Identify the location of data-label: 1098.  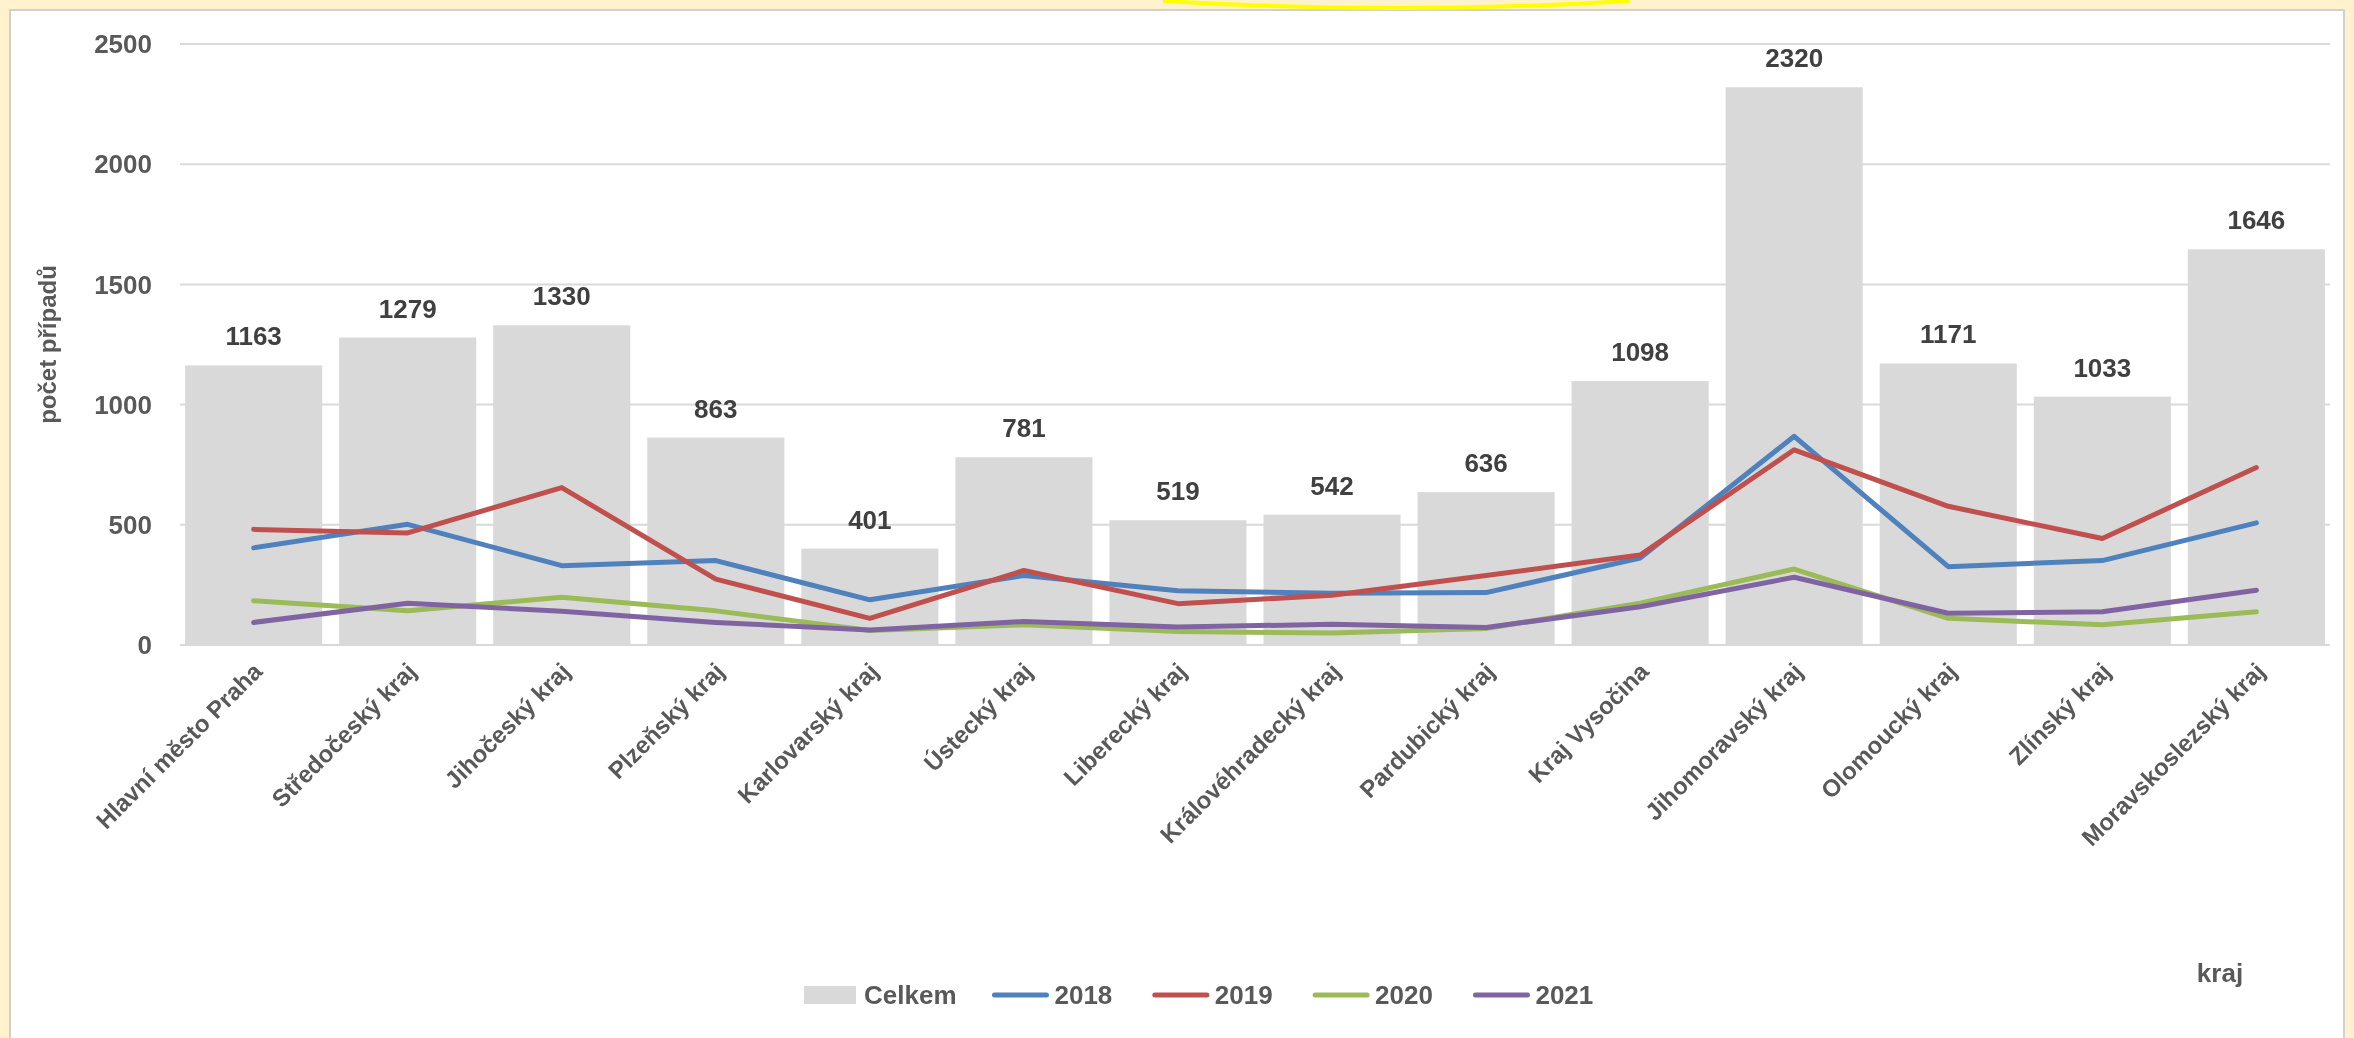
(1640, 352).